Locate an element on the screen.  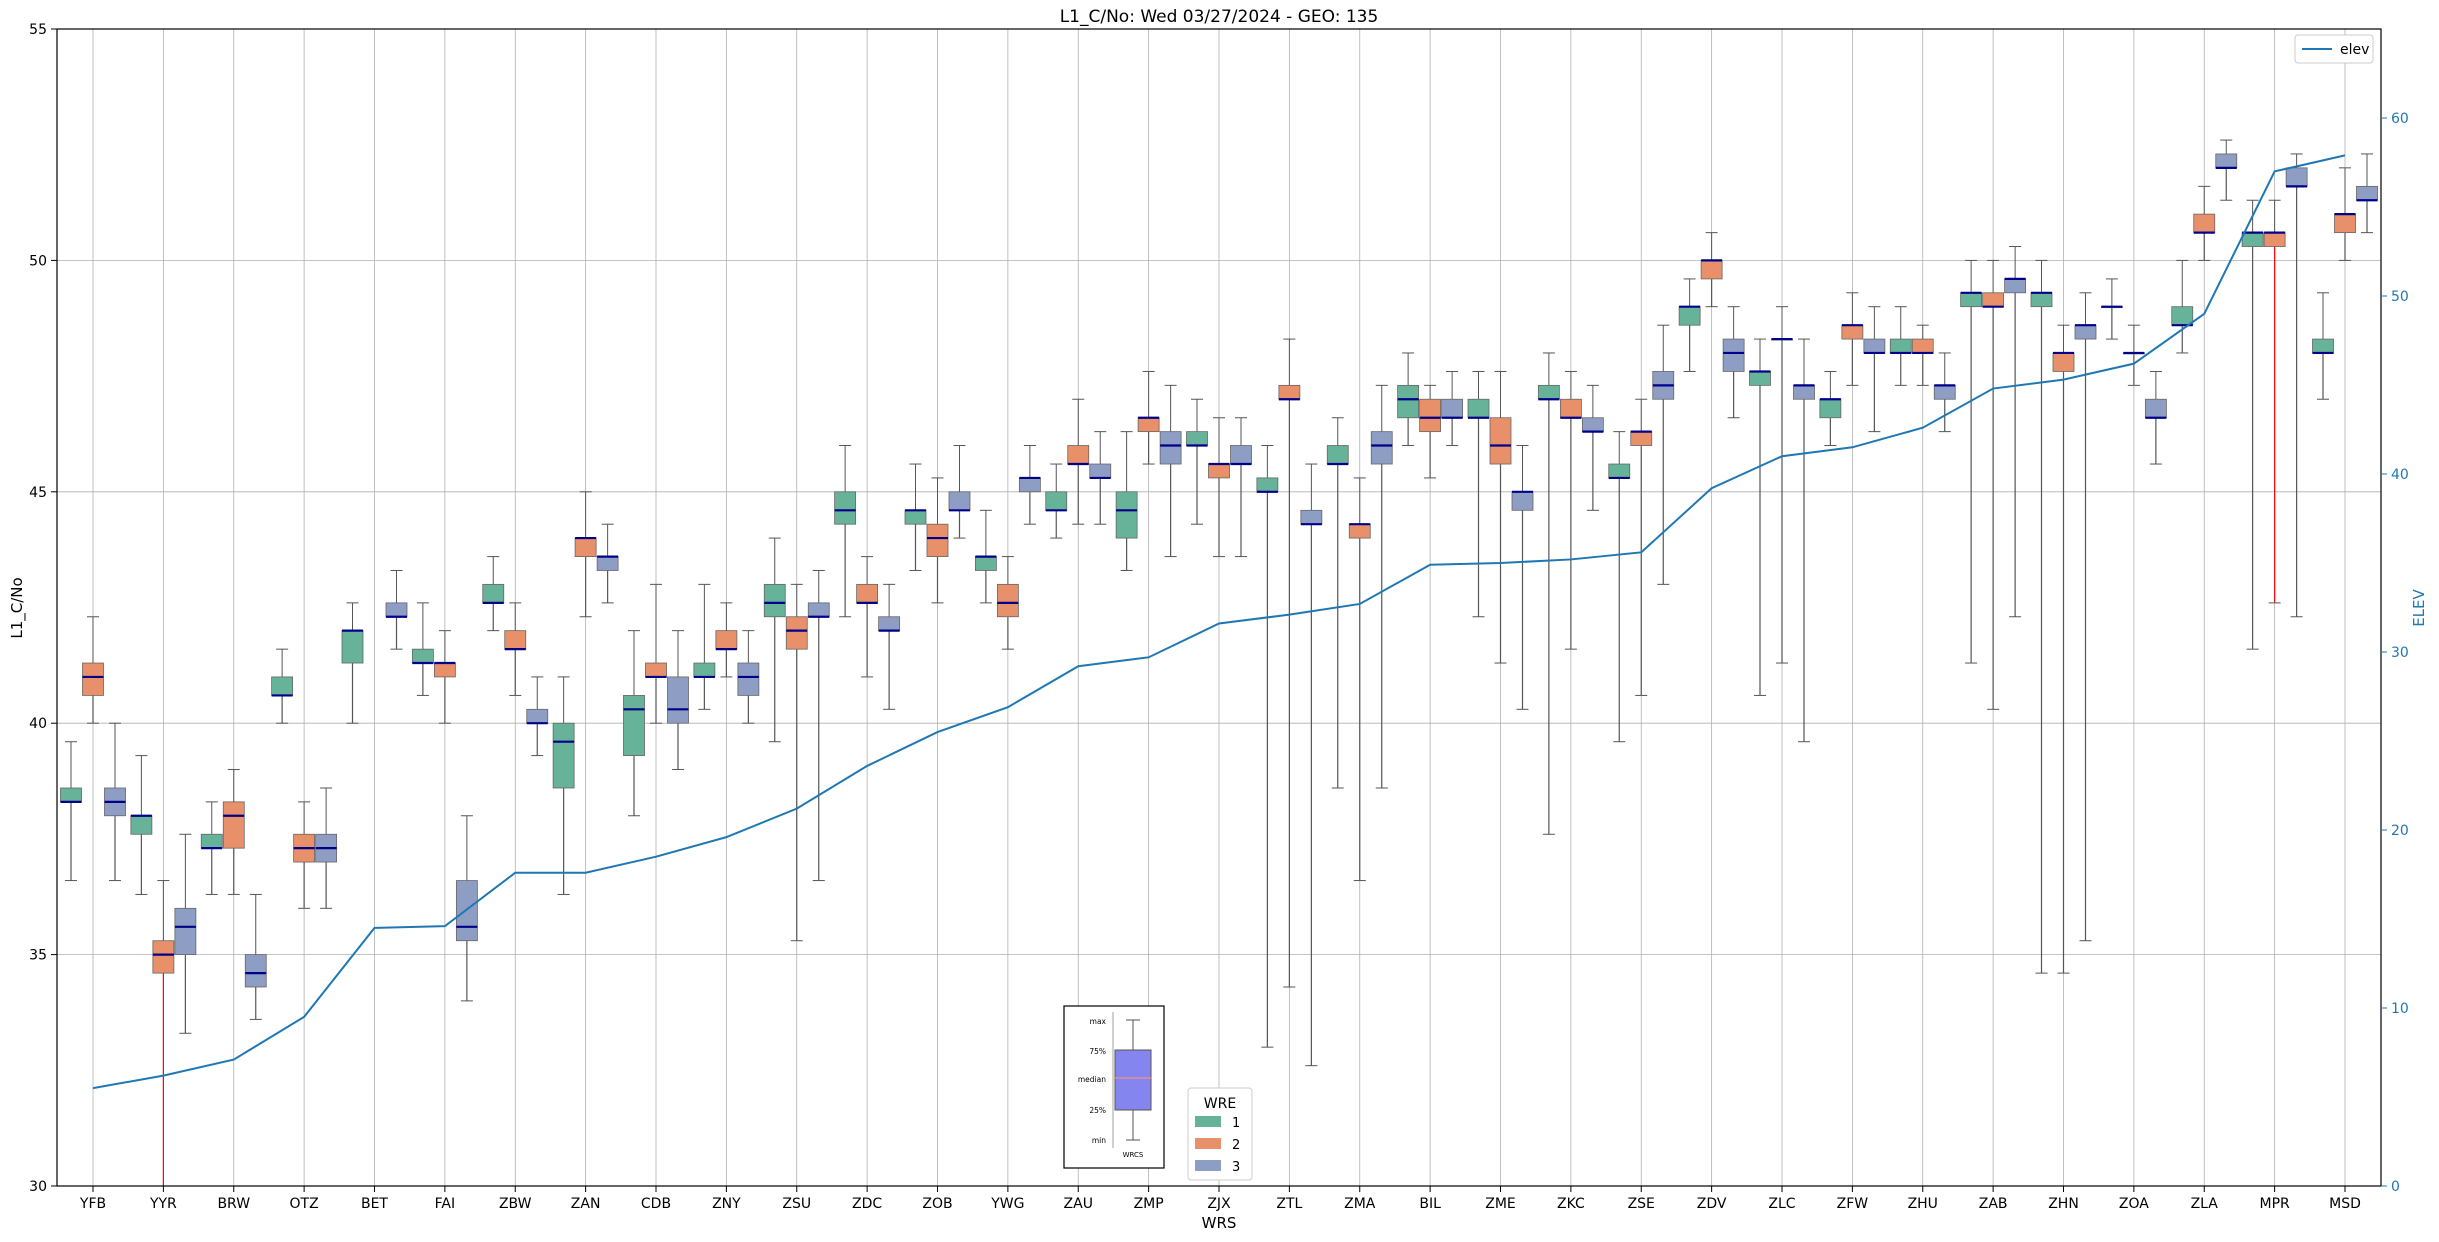
legend-elev: elev is located at coordinates (2334, 49).